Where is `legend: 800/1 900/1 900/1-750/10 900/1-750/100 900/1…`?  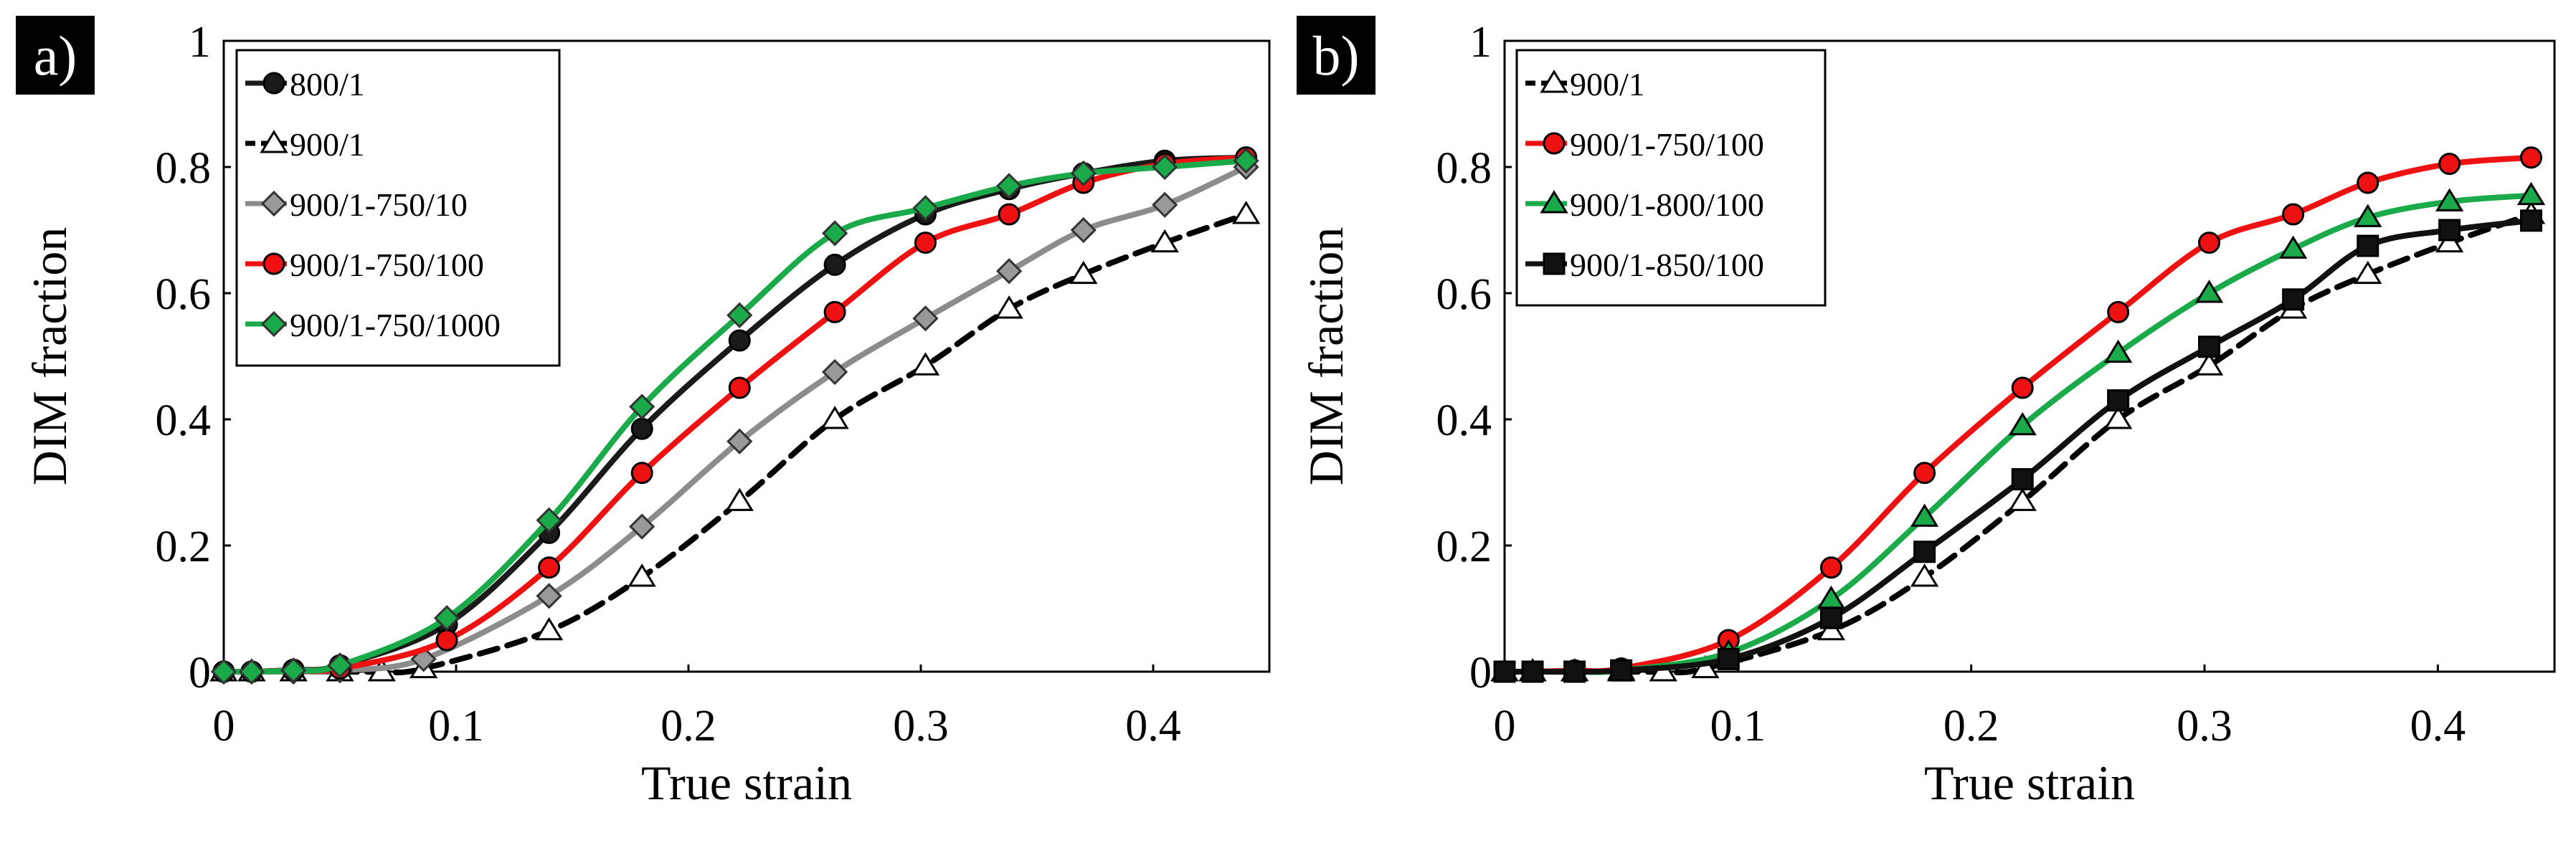 legend: 800/1 900/1 900/1-750/10 900/1-750/100 900/1… is located at coordinates (398, 208).